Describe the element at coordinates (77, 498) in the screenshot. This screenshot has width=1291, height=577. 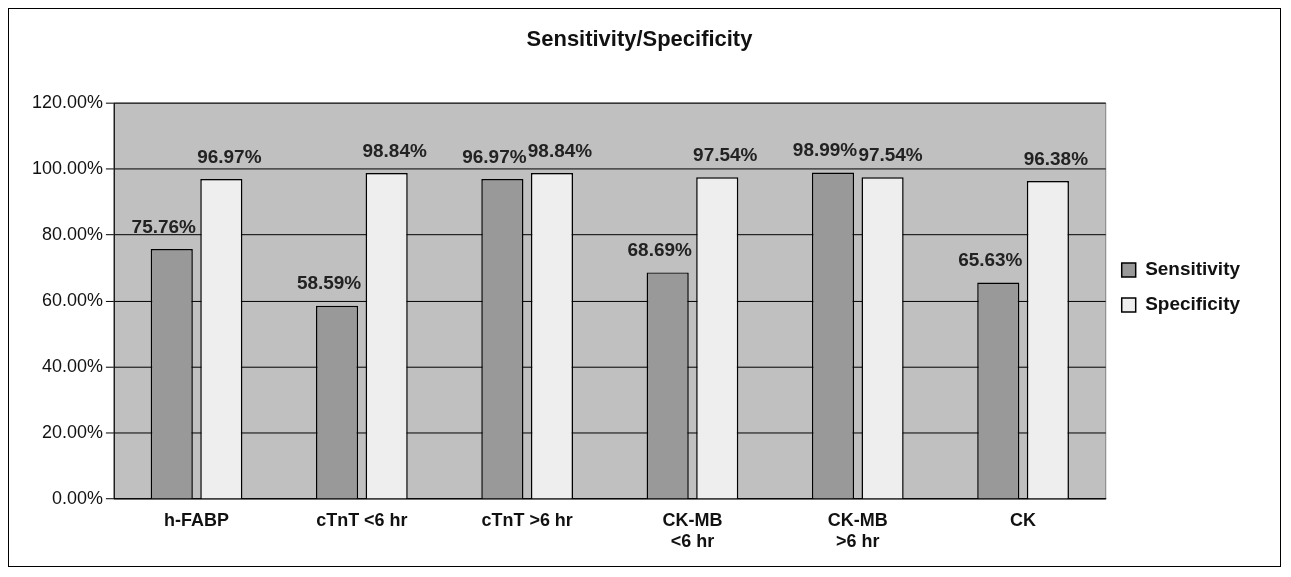
I see `y-tick-label: 0.00%` at that location.